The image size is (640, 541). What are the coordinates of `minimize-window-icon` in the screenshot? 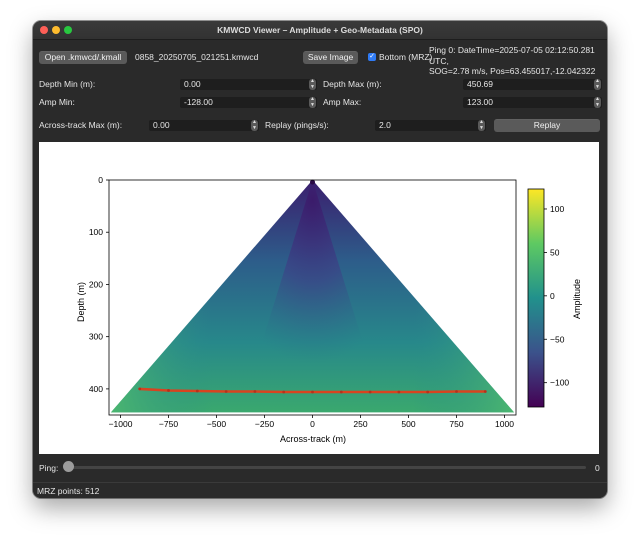 It's located at (56, 30).